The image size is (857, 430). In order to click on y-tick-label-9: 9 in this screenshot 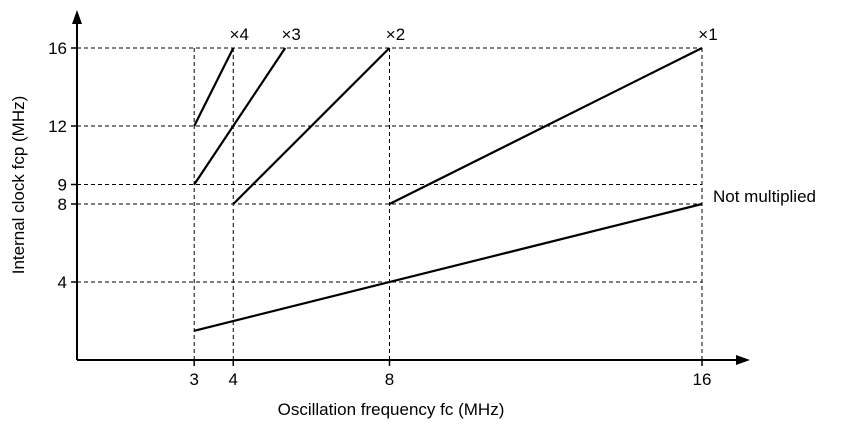, I will do `click(62, 185)`.